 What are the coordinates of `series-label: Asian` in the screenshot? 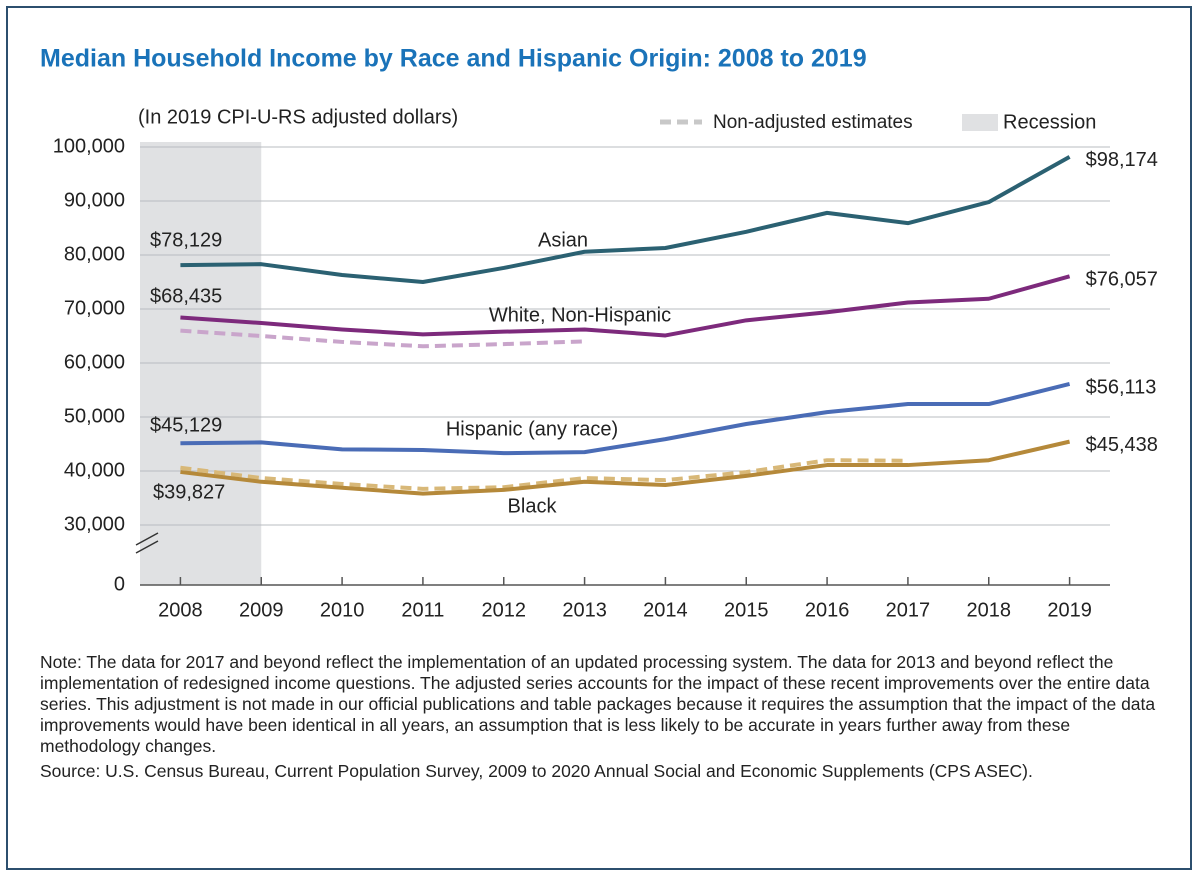 It's located at (563, 240).